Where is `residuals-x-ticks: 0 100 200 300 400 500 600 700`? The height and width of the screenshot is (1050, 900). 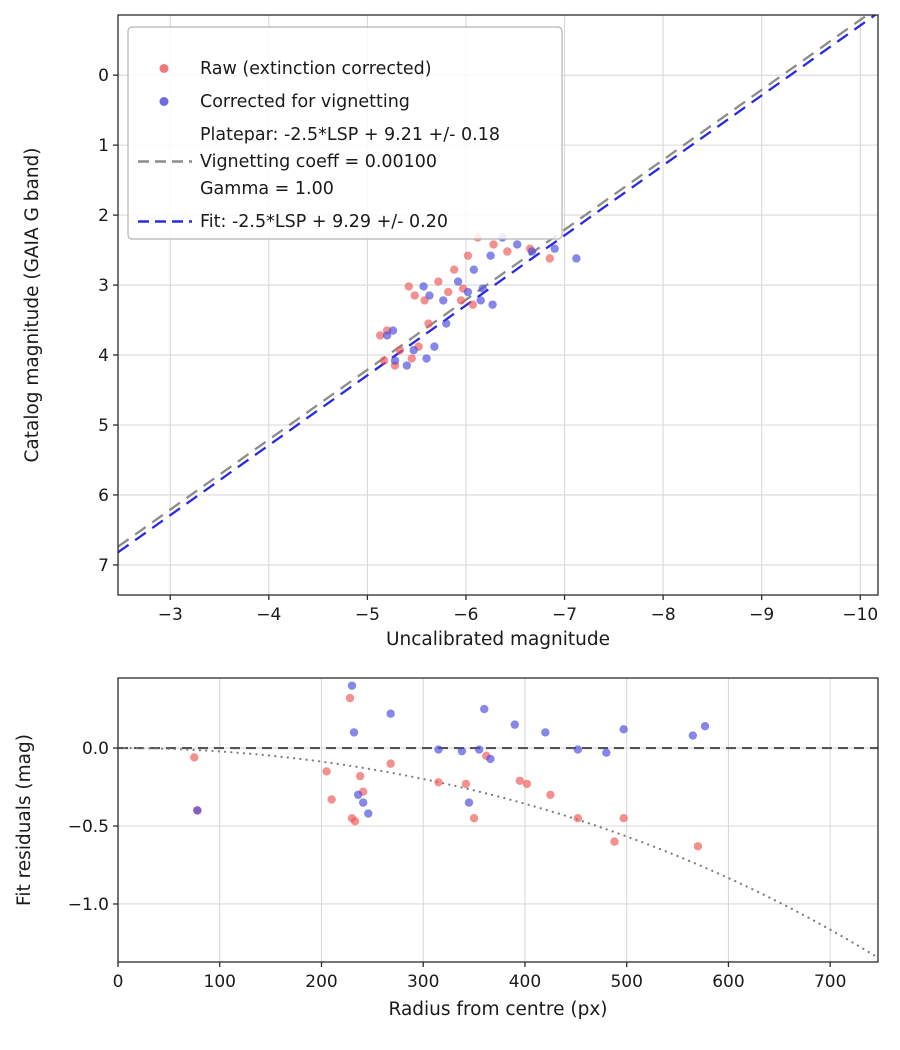 residuals-x-ticks: 0 100 200 300 400 500 600 700 is located at coordinates (479, 977).